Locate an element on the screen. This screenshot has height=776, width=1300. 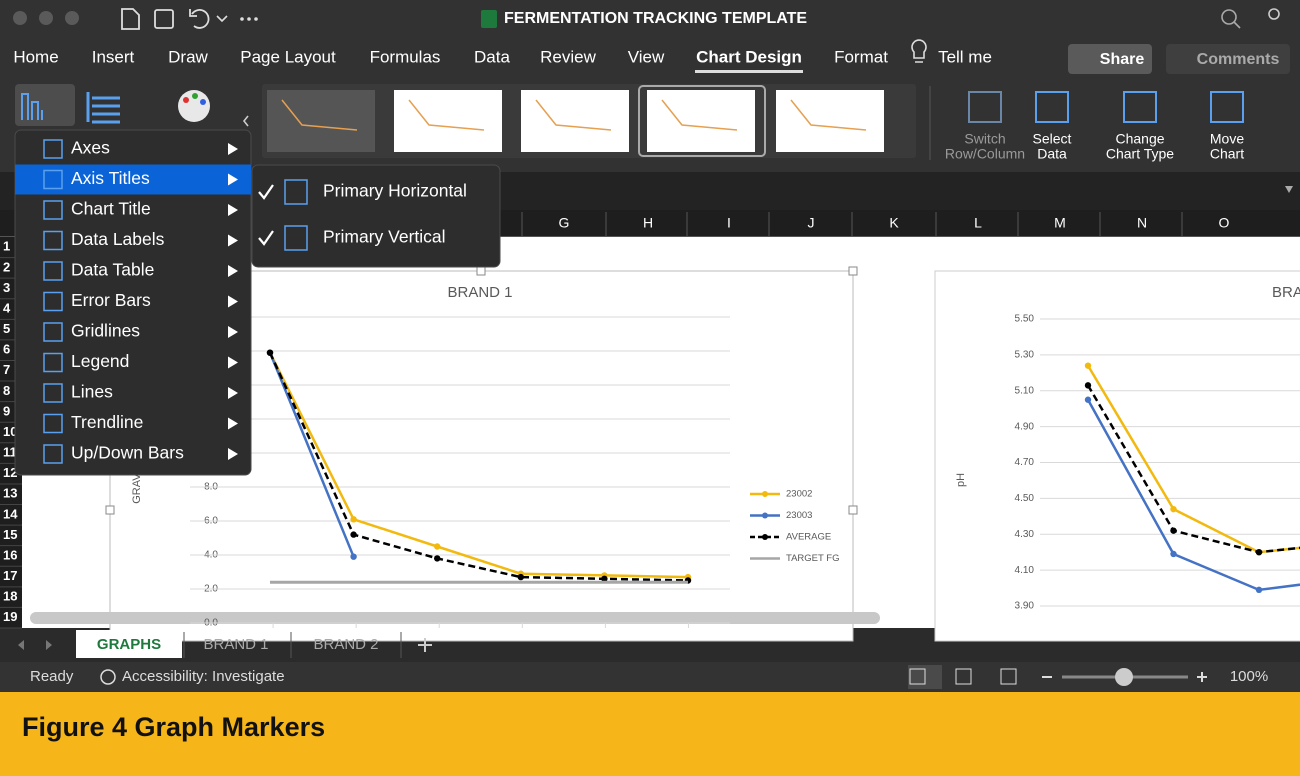
quick-layout-icon is located at coordinates (103, 108).